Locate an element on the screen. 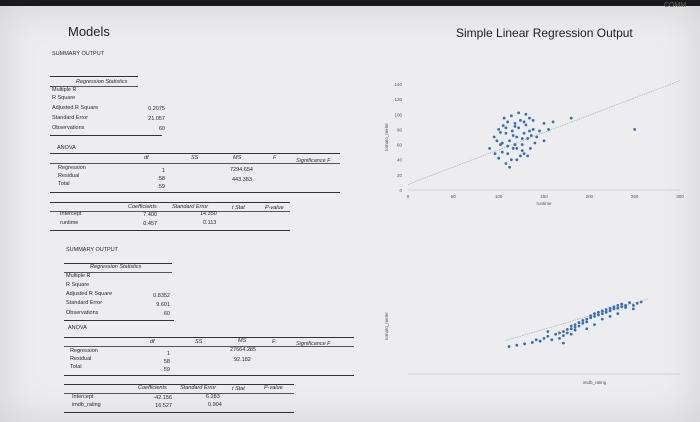  y-tick-label: 20 is located at coordinates (400, 175).